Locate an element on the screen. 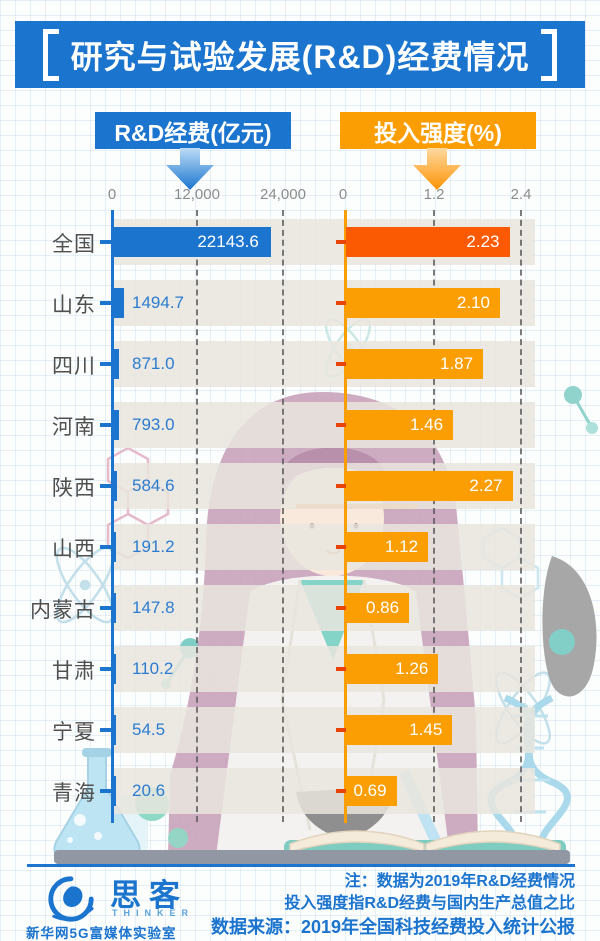 The height and width of the screenshot is (941, 600). gridline-1.2 is located at coordinates (434, 516).